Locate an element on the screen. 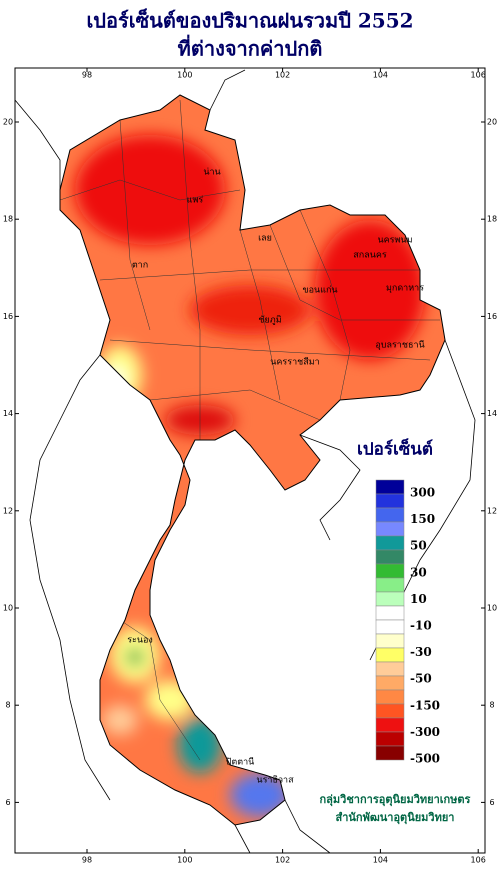 This screenshot has height=871, width=500. province-label: อุบลราชธานี is located at coordinates (399, 345).